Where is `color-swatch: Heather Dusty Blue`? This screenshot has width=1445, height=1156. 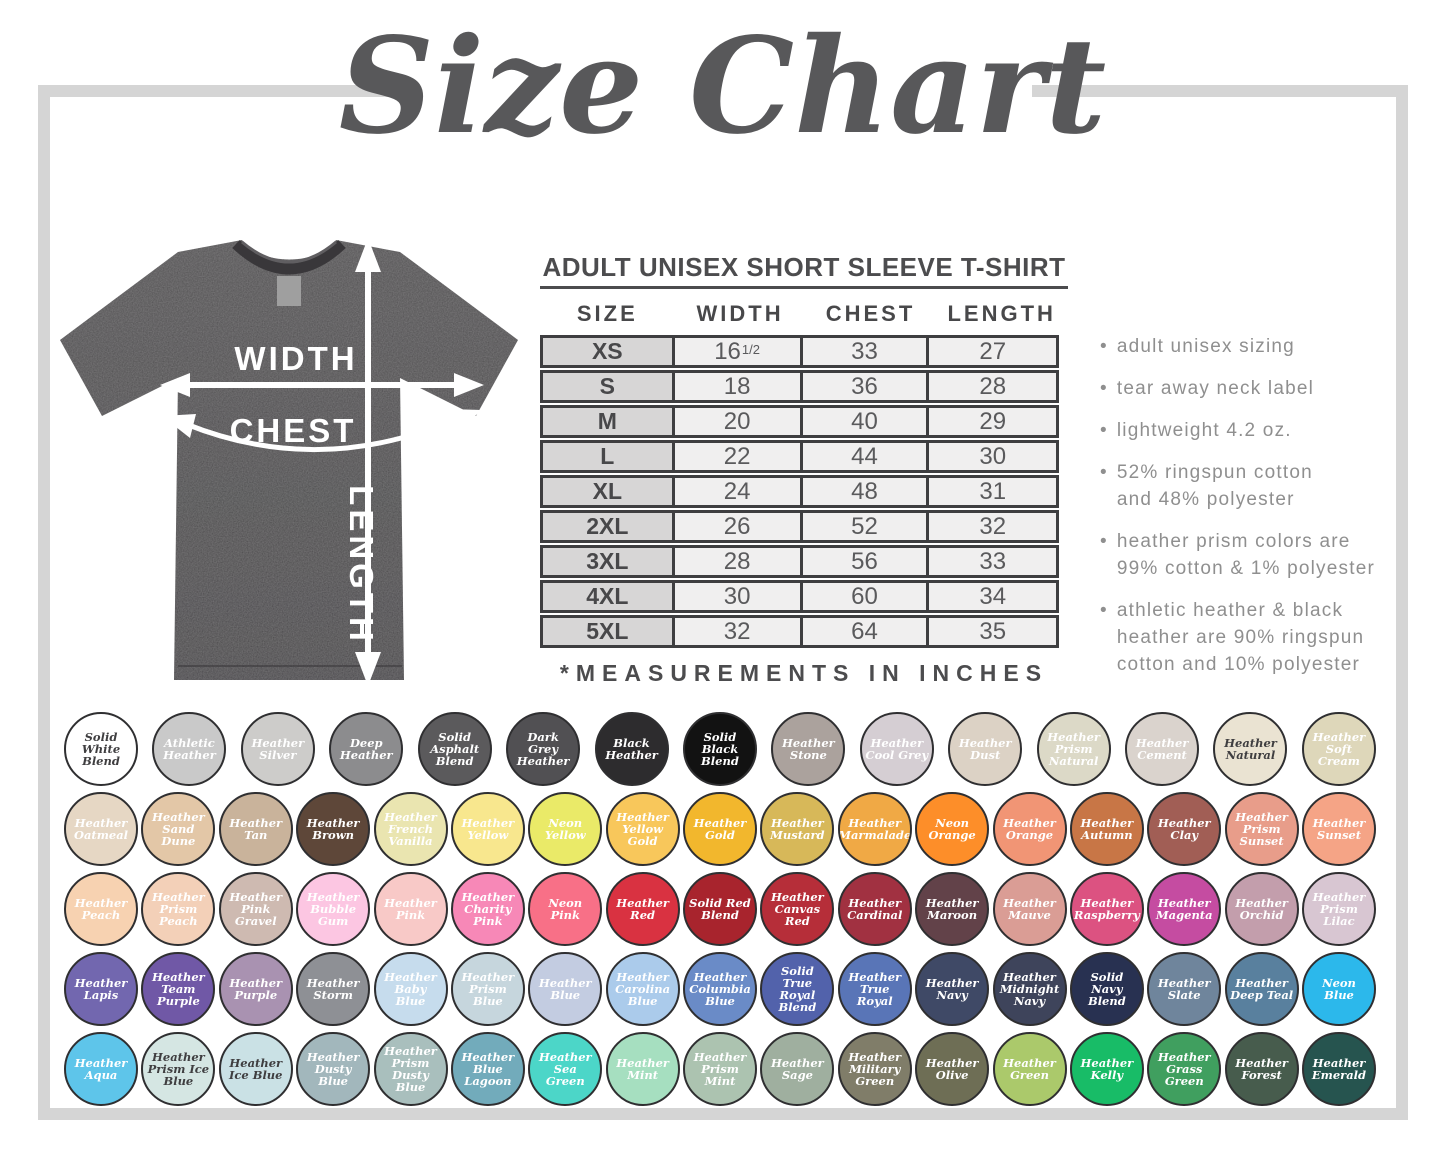 color-swatch: Heather Dusty Blue is located at coordinates (333, 1069).